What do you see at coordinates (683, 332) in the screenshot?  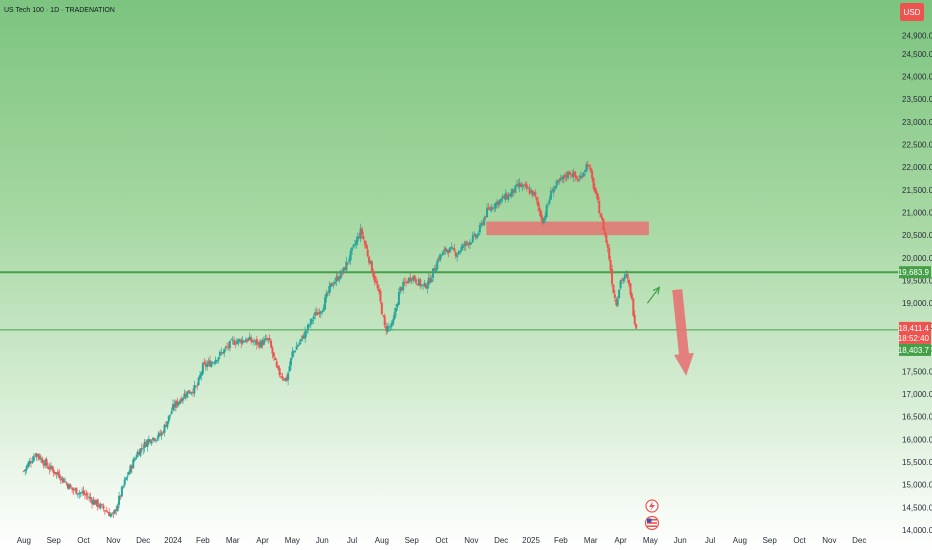 I see `projection-arrow-down` at bounding box center [683, 332].